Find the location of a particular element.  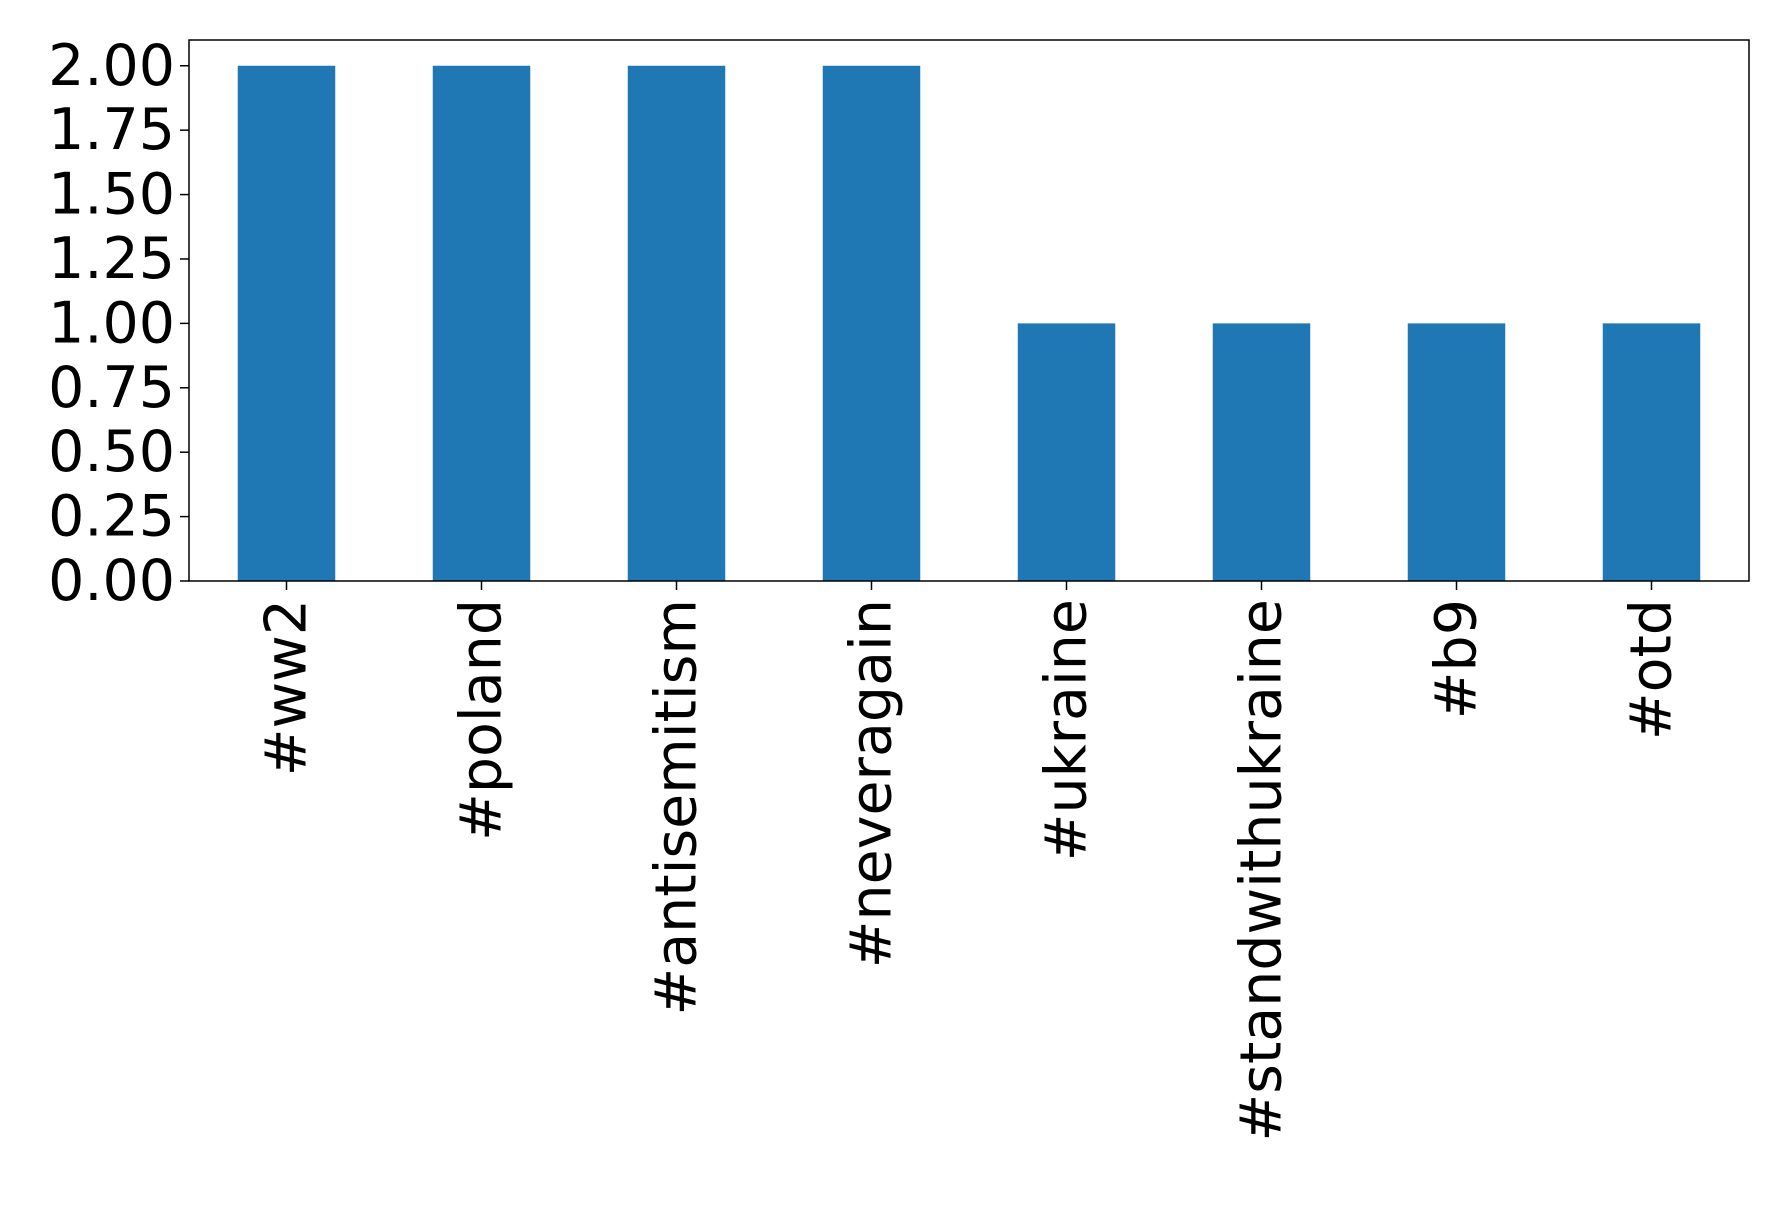

y-tick-label: 1.00 is located at coordinates (111, 323).